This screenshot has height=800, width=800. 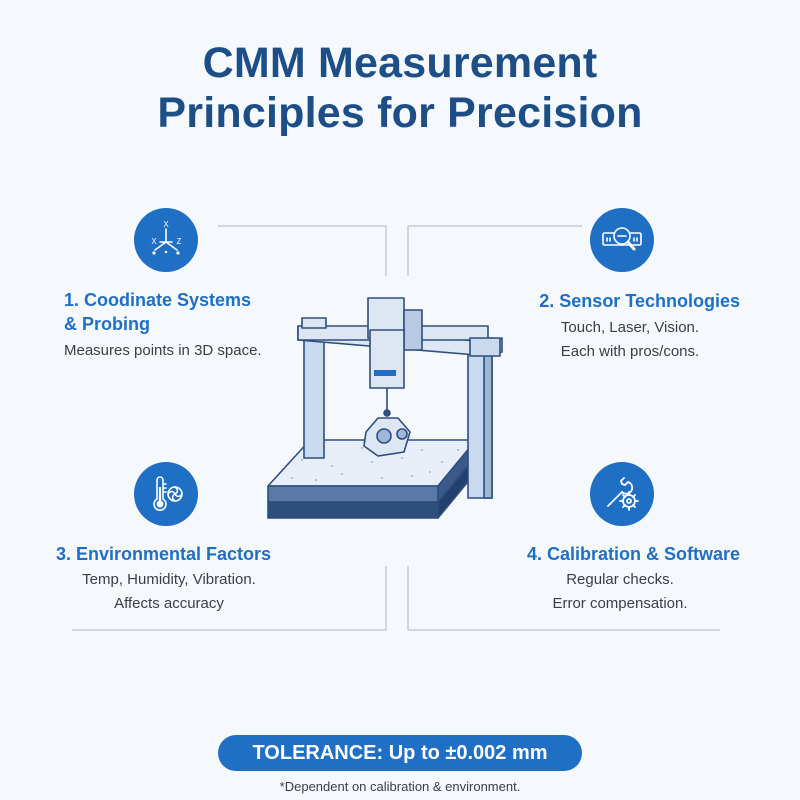 I want to click on axis-label-top: X, so click(x=166, y=224).